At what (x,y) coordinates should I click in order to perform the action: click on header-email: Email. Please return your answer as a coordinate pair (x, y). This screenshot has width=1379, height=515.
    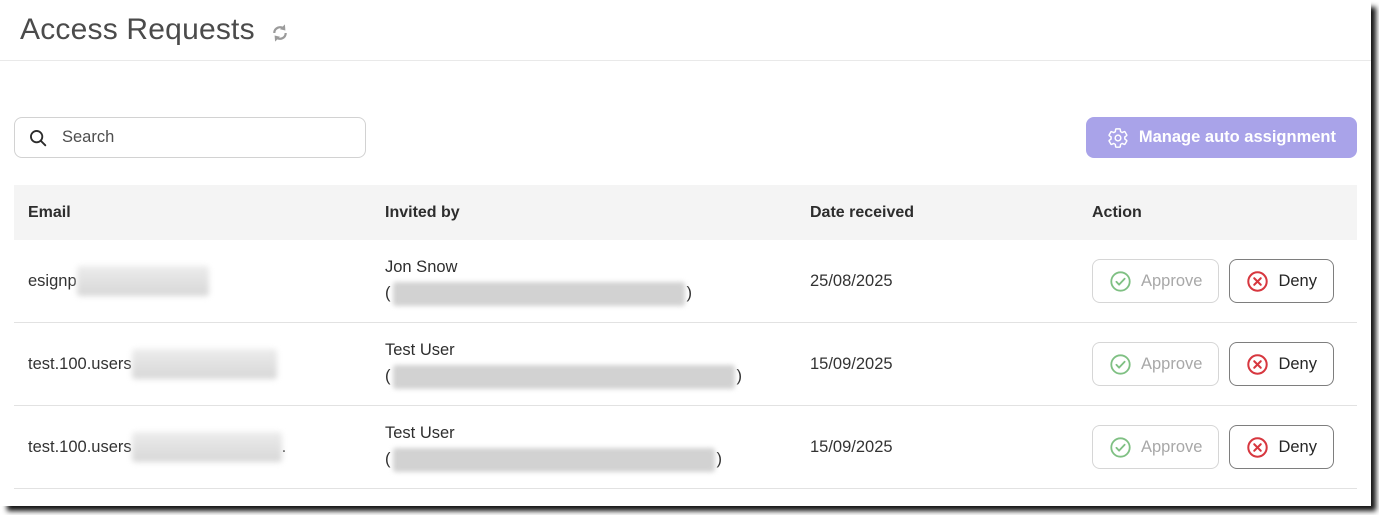
    Looking at the image, I should click on (49, 212).